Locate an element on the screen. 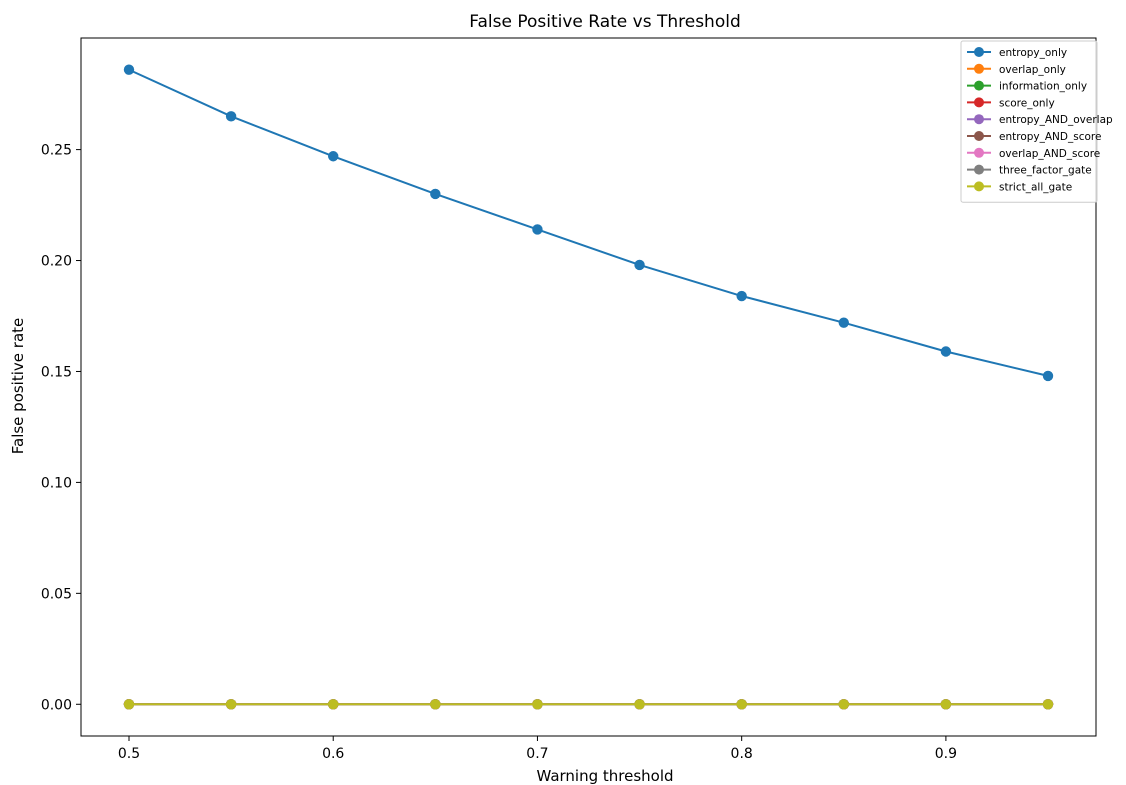 The width and height of the screenshot is (1126, 785). legend-entry-information_only: information_only is located at coordinates (1043, 87).